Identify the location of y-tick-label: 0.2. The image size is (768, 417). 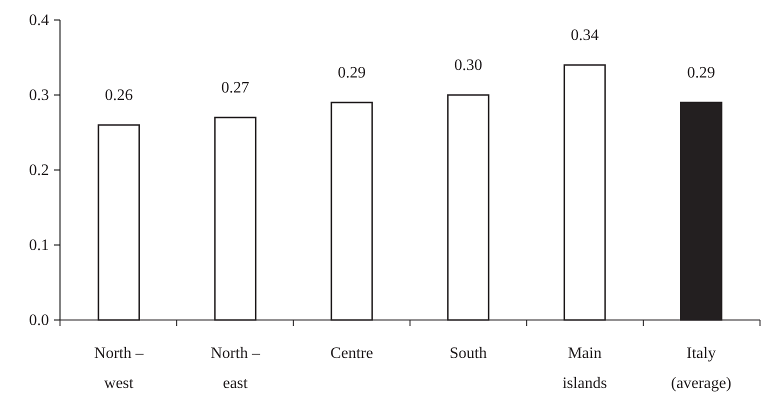
(39, 171).